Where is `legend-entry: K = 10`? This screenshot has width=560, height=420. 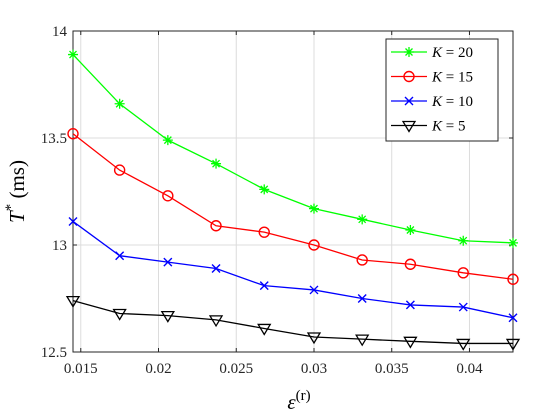
legend-entry: K = 10 is located at coordinates (432, 102).